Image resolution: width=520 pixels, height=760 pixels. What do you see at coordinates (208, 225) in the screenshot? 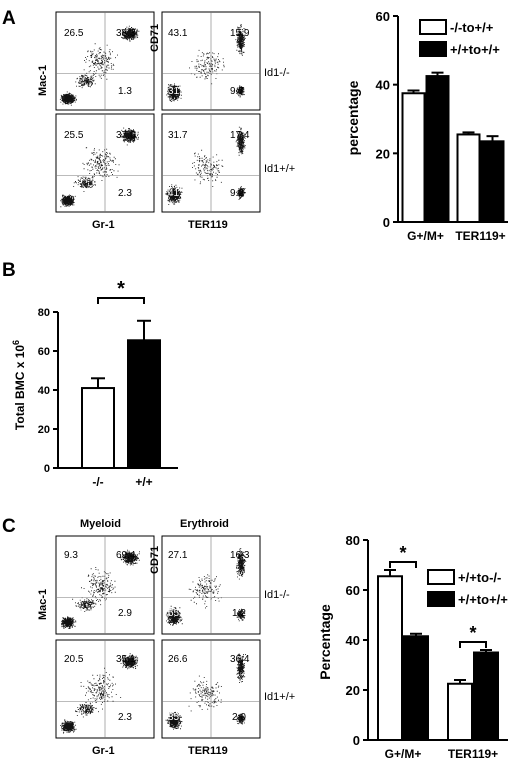
I see `axis-label-a-ter119: TER119` at bounding box center [208, 225].